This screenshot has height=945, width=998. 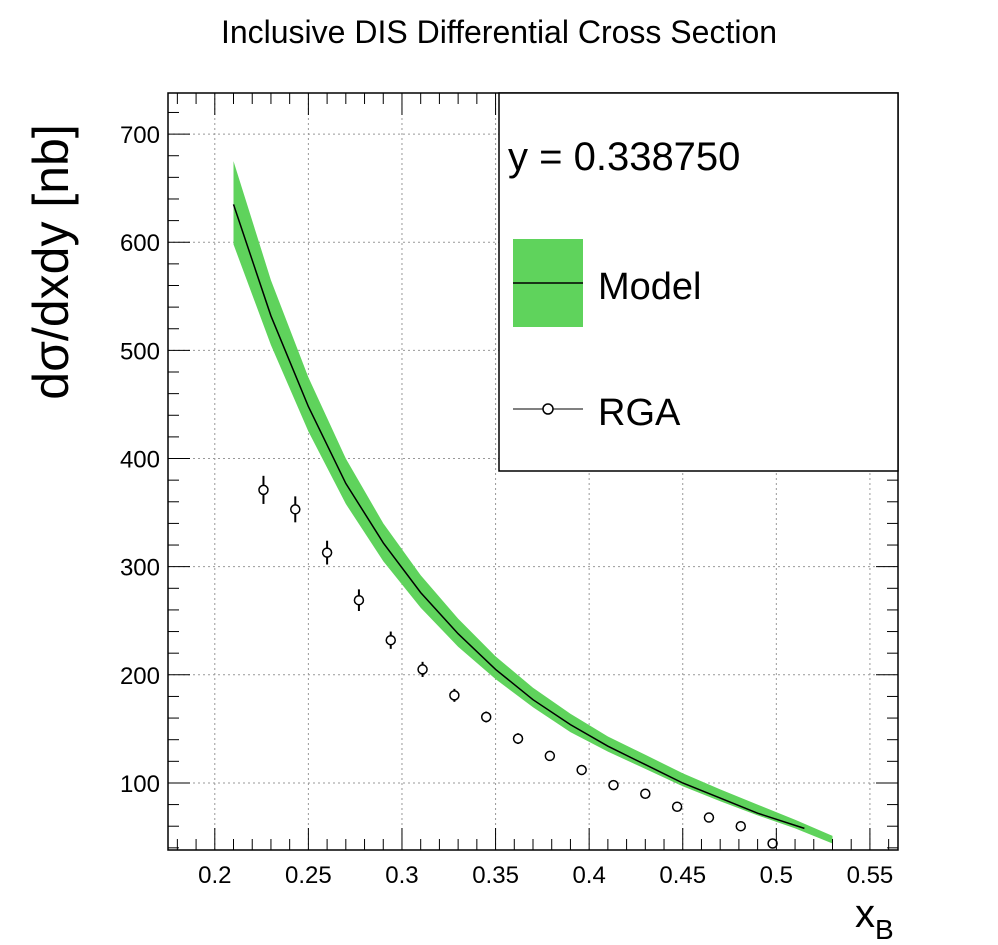 What do you see at coordinates (140, 676) in the screenshot?
I see `y-tick-label: 200` at bounding box center [140, 676].